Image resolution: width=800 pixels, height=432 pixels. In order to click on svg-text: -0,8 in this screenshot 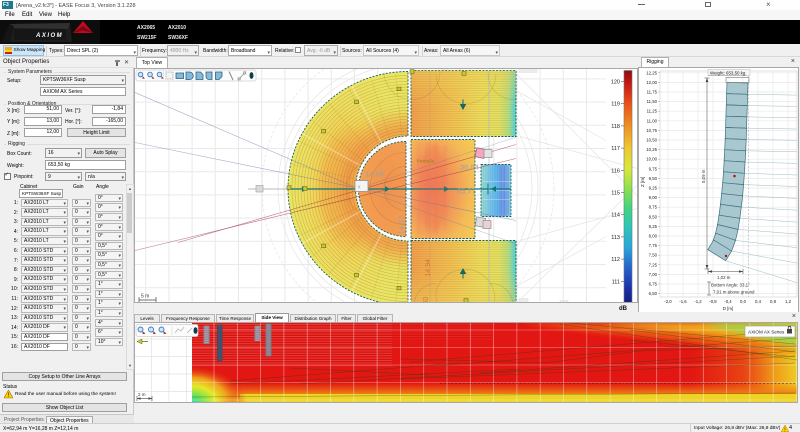, I will do `click(713, 301)`.